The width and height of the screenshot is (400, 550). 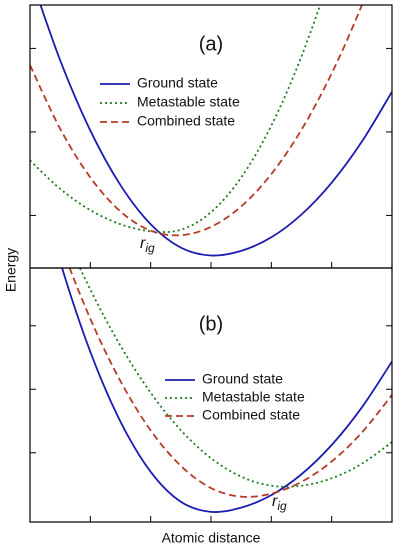 I want to click on panel-title: (b), so click(x=211, y=324).